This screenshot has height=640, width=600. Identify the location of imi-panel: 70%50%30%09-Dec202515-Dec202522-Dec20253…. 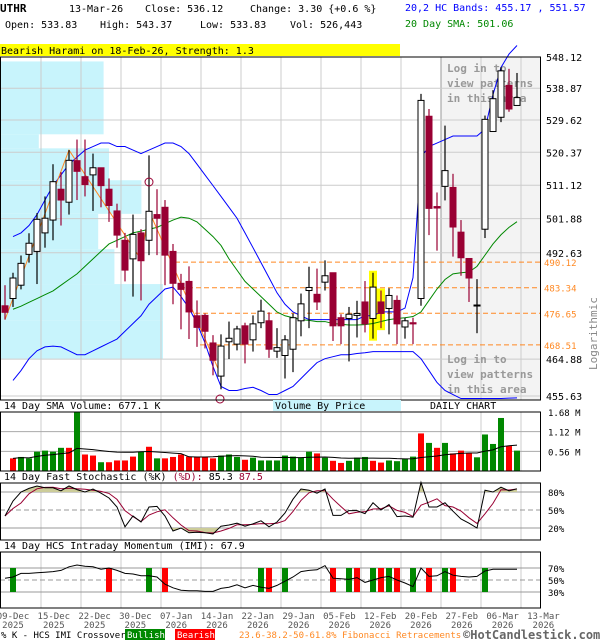
(282, 591).